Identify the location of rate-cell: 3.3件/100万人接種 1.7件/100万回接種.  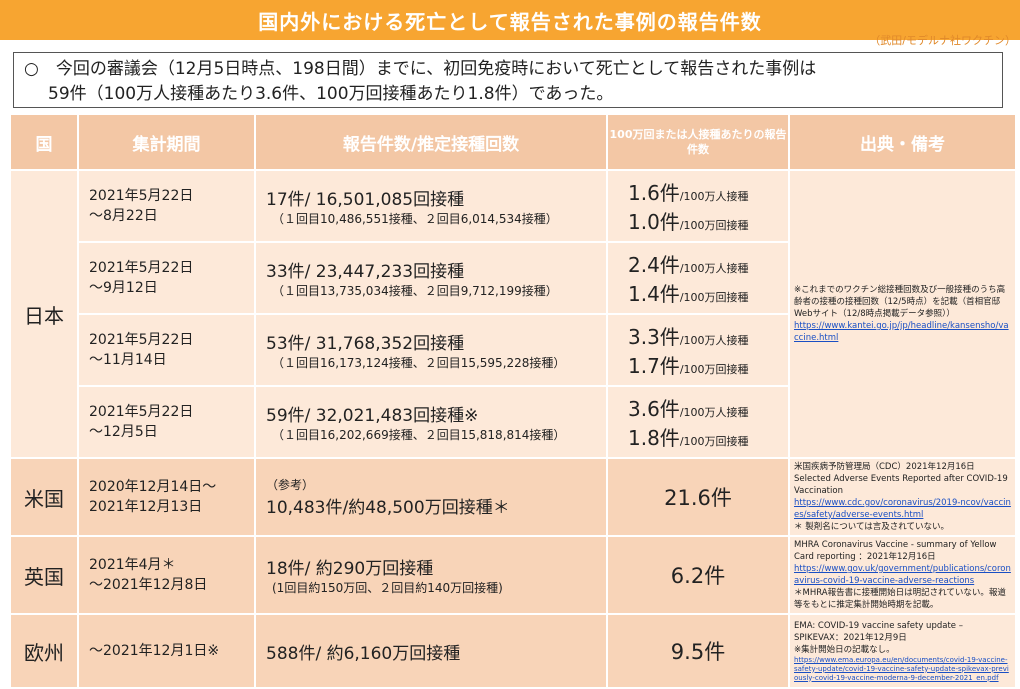
(698, 350).